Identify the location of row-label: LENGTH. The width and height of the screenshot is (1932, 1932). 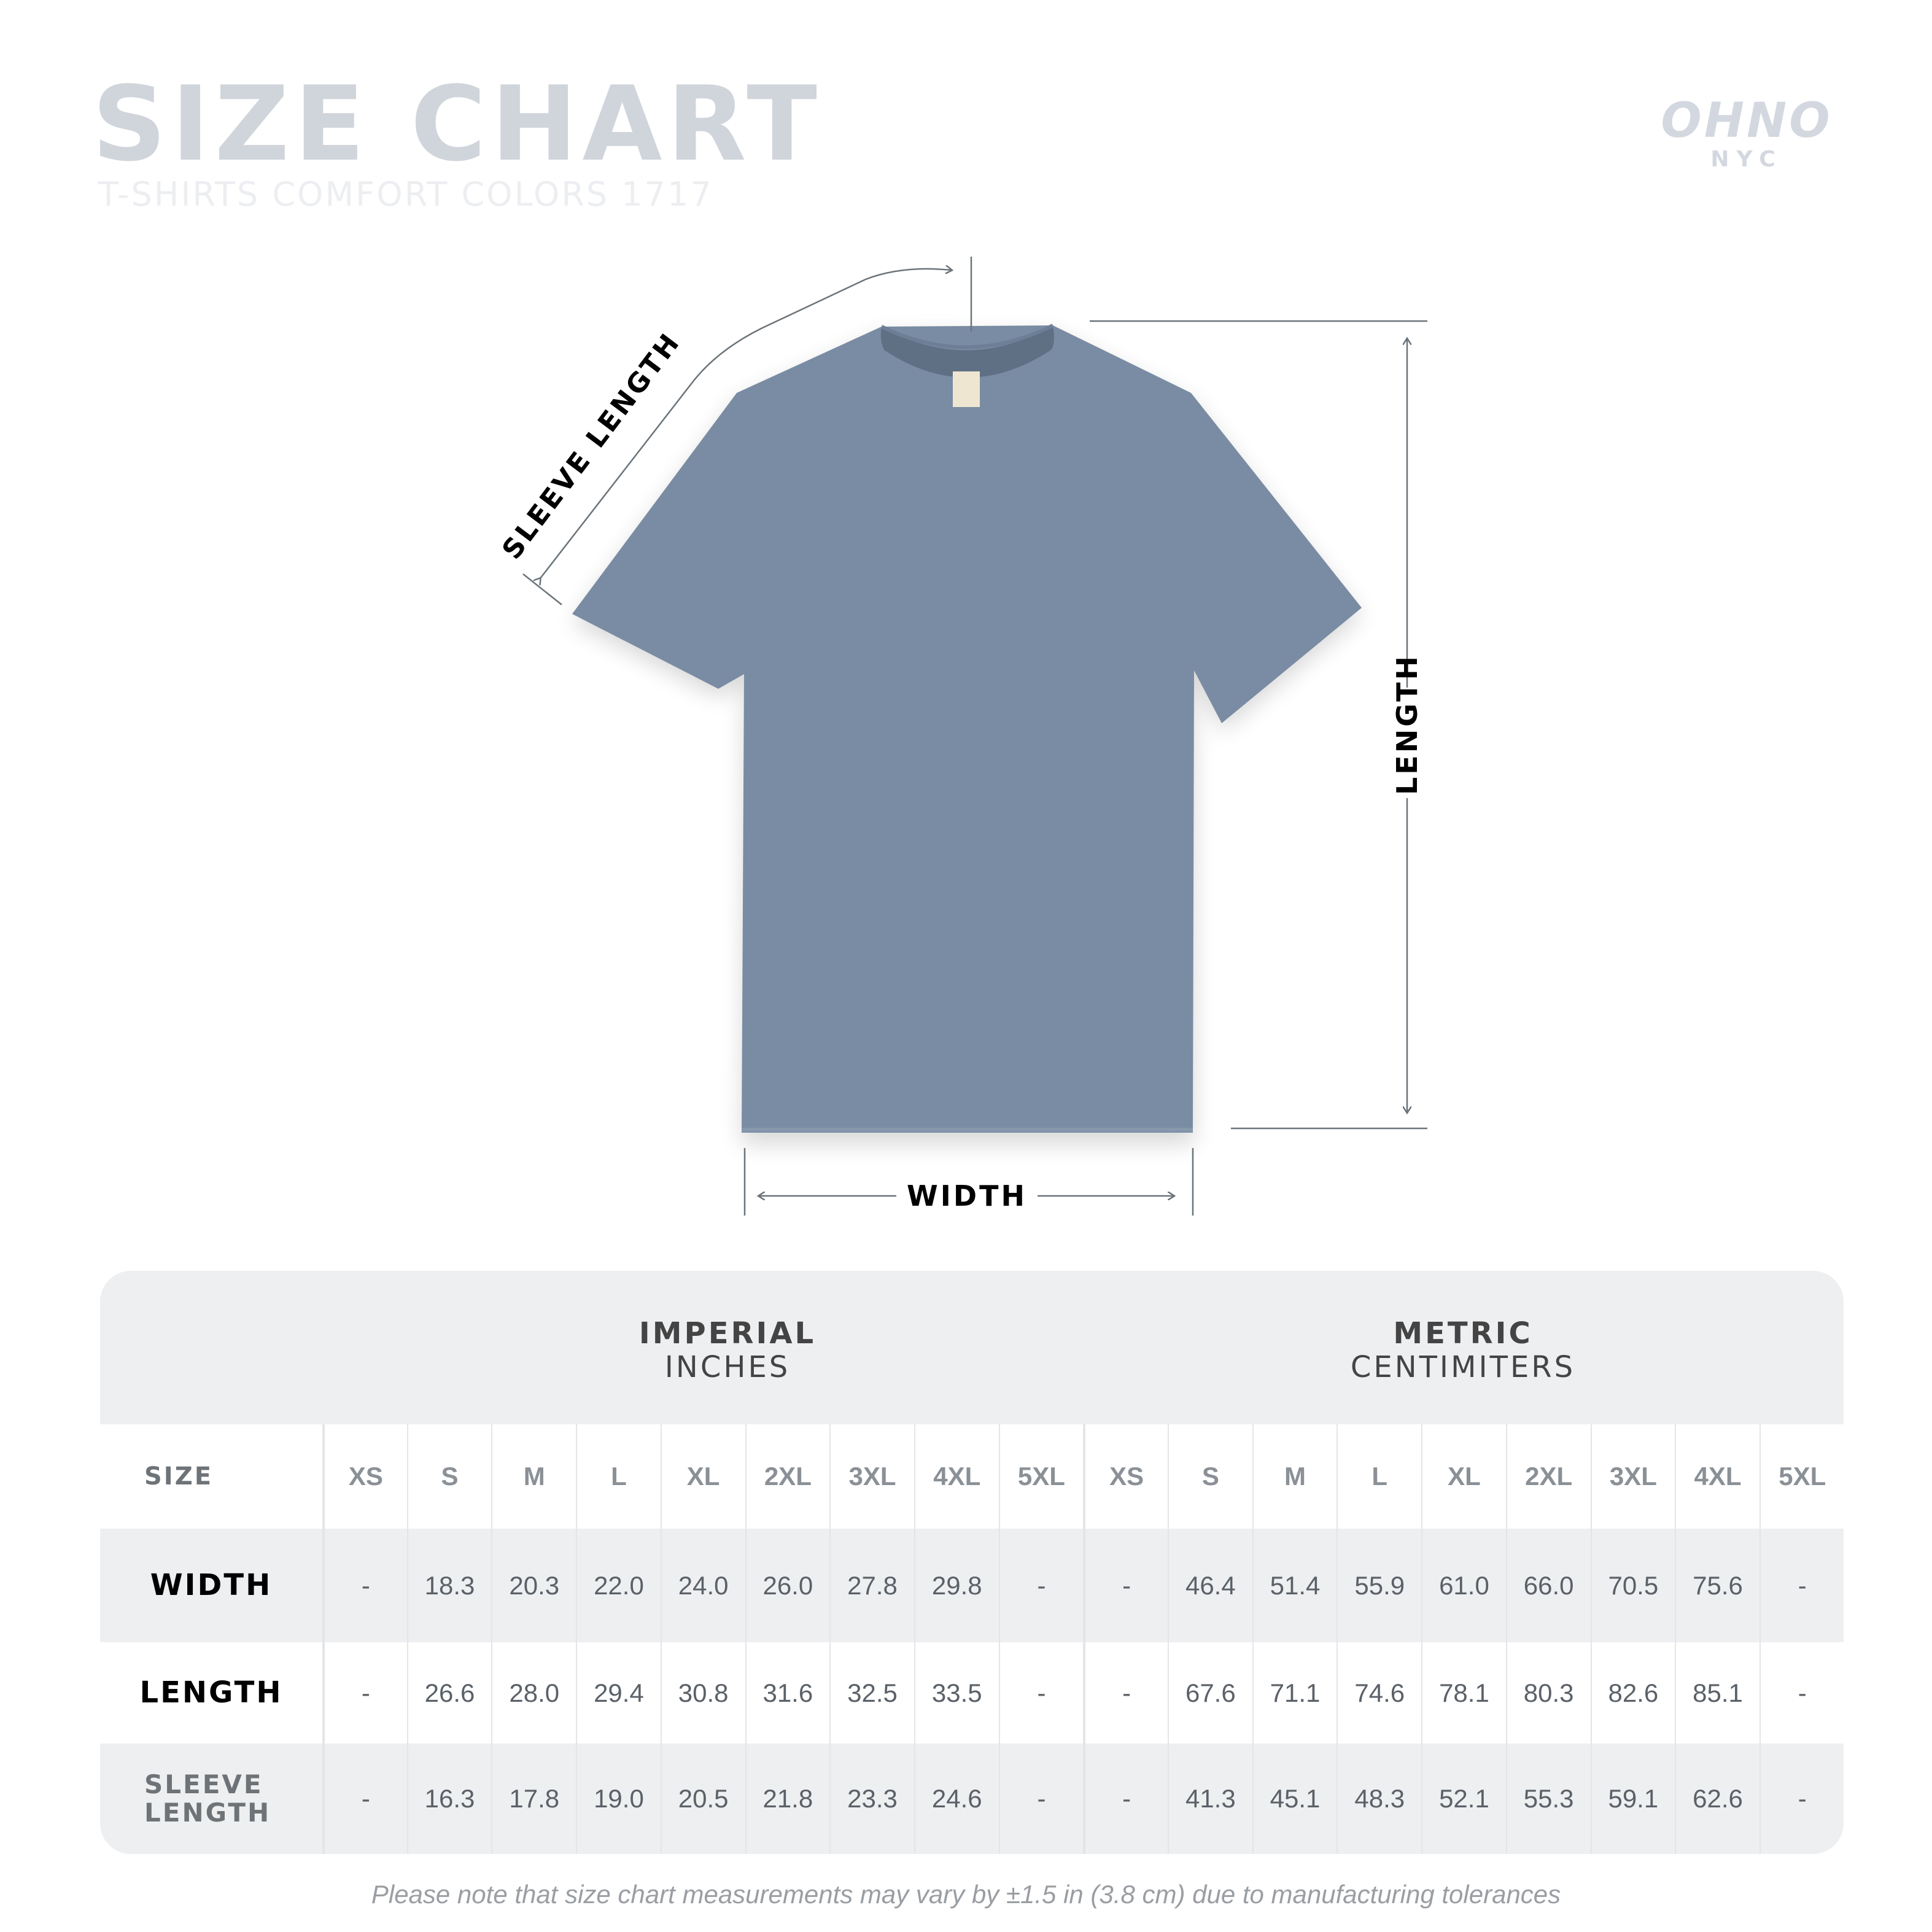
(211, 1692).